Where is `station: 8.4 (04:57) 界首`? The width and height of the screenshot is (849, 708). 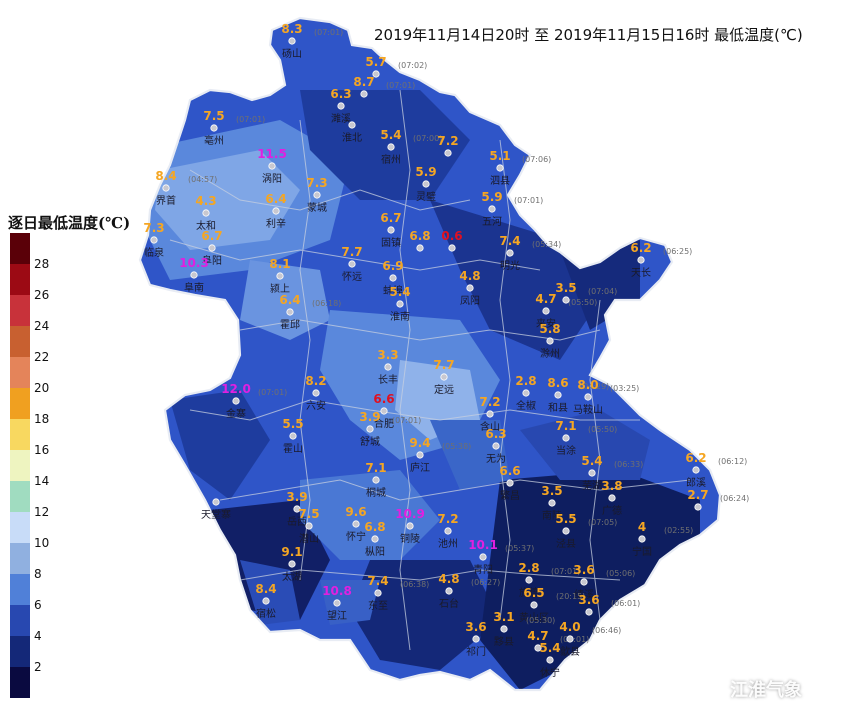 station: 8.4 (04:57) 界首 is located at coordinates (186, 188).